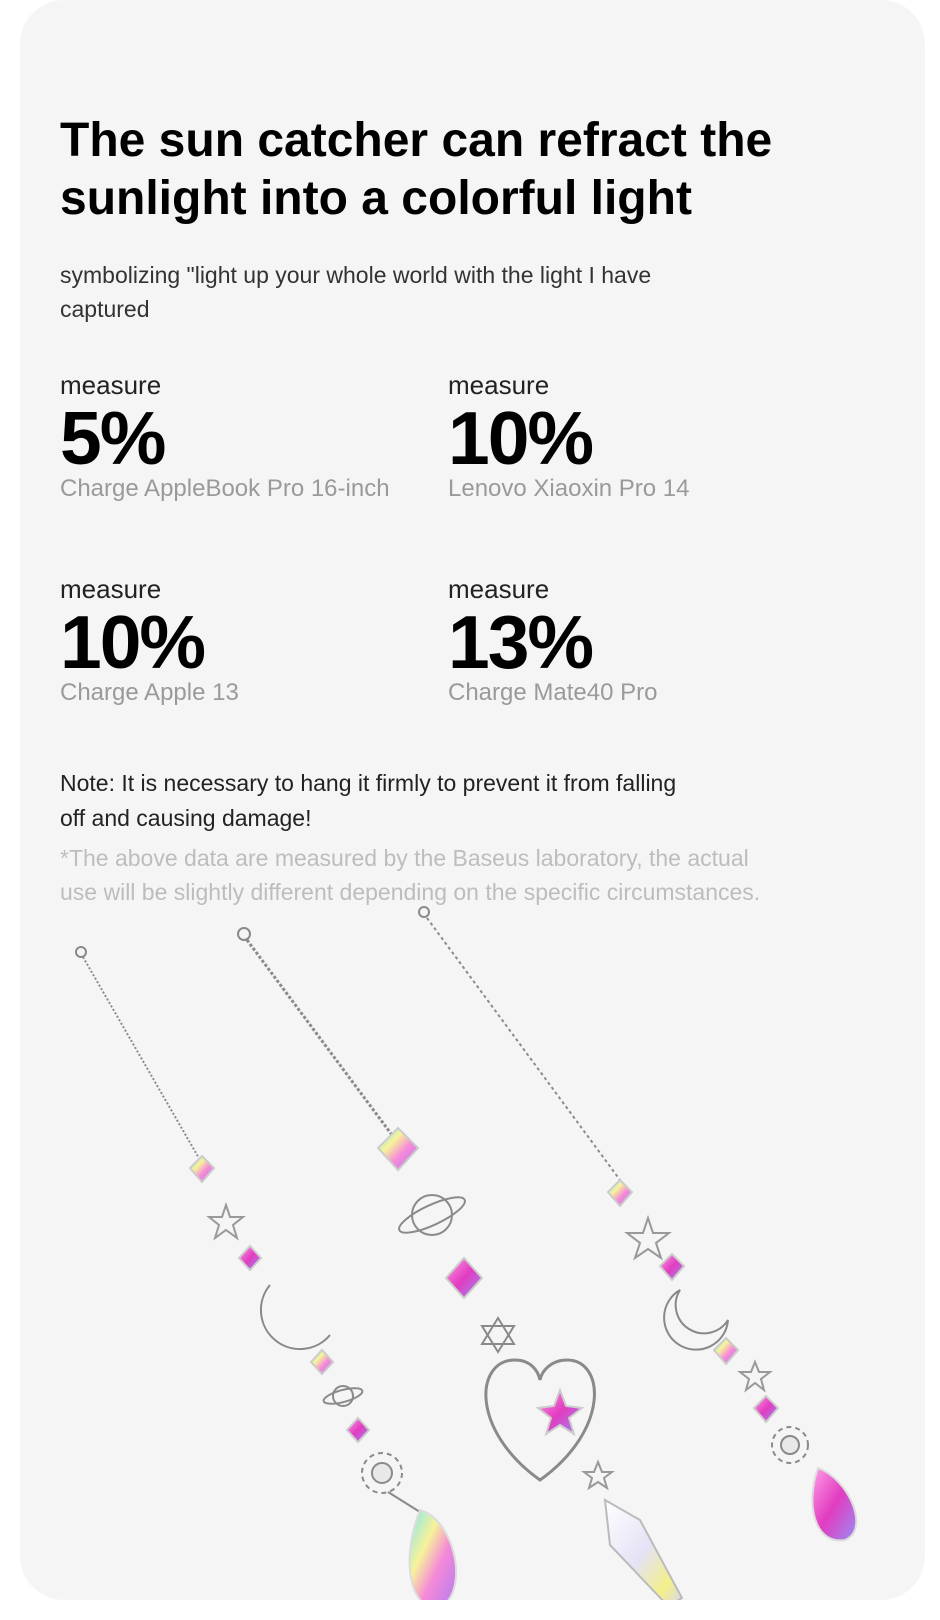 This screenshot has width=940, height=1620. I want to click on stat-item: measure 13% Charge Mate40 Pro, so click(638, 641).